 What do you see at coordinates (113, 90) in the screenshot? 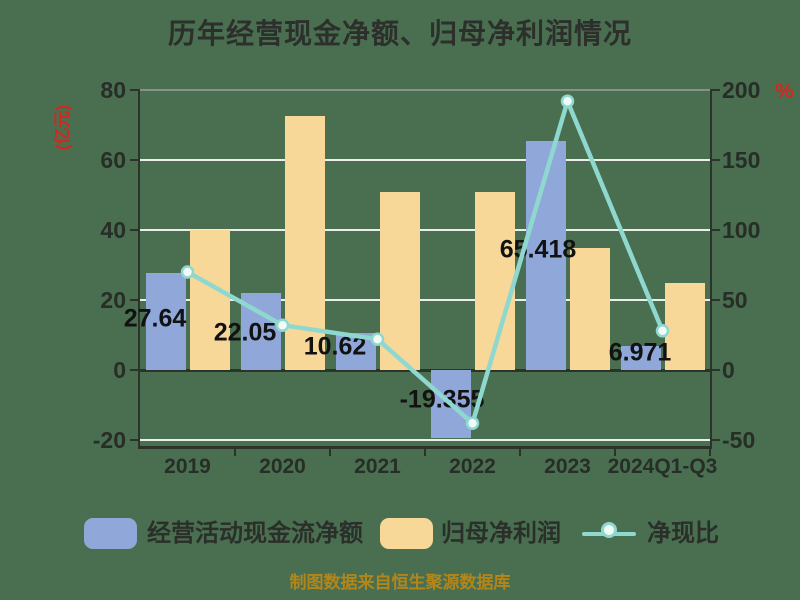
I see `left-tick-label: 80` at bounding box center [113, 90].